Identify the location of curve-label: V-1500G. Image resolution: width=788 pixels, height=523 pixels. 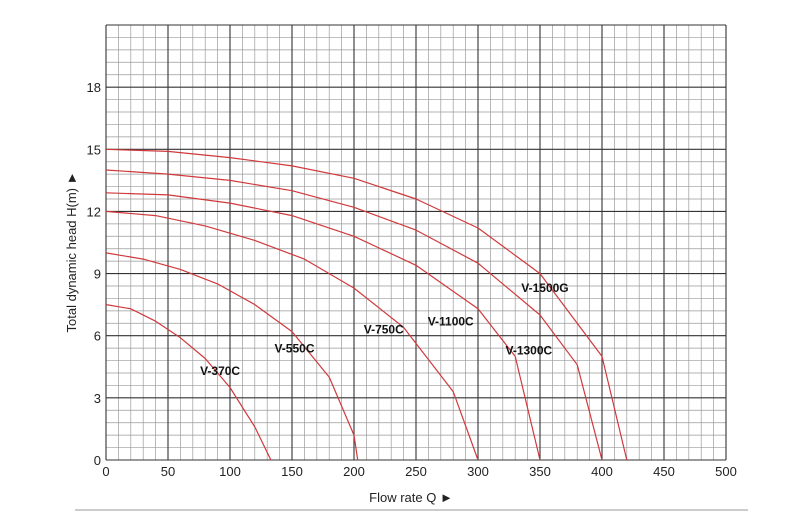
(544, 288).